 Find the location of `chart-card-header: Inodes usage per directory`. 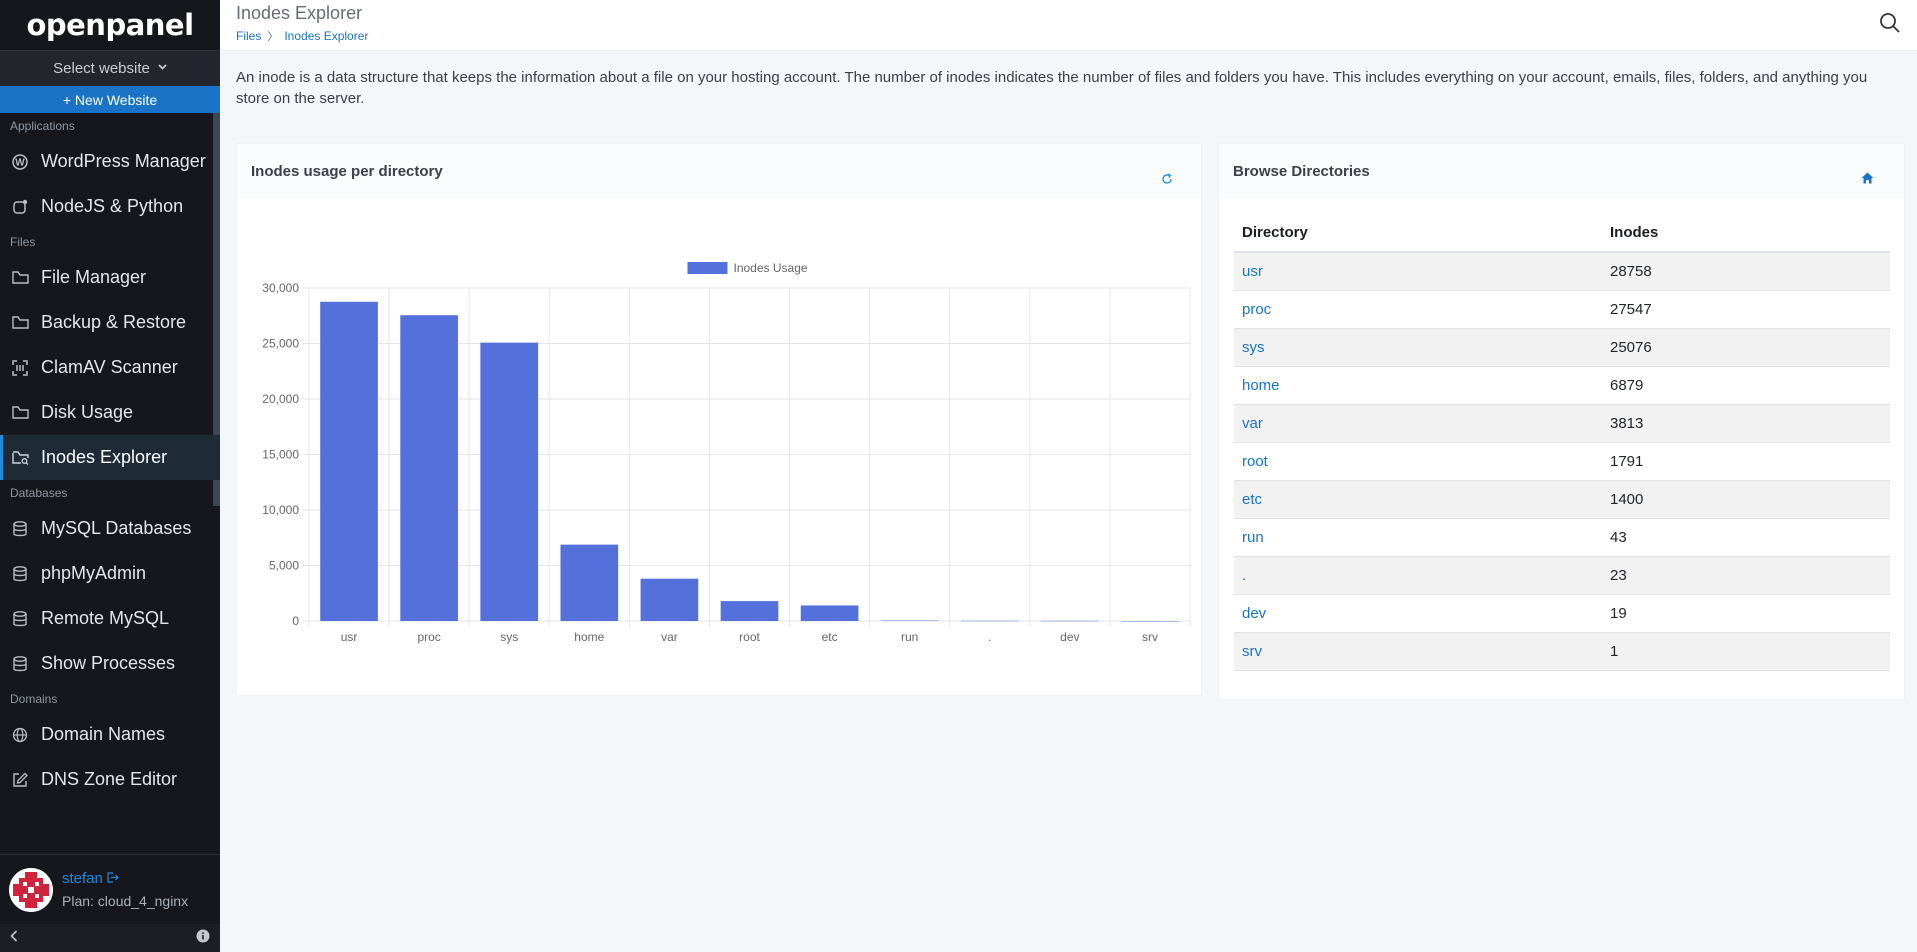

chart-card-header: Inodes usage per directory is located at coordinates (719, 171).